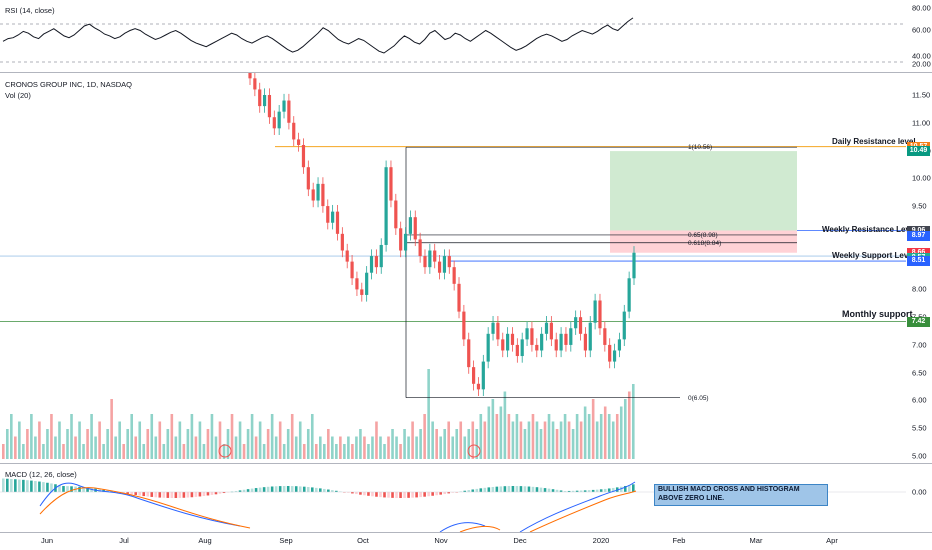 The height and width of the screenshot is (550, 932). I want to click on macd-axis-label: 0.00, so click(919, 492).